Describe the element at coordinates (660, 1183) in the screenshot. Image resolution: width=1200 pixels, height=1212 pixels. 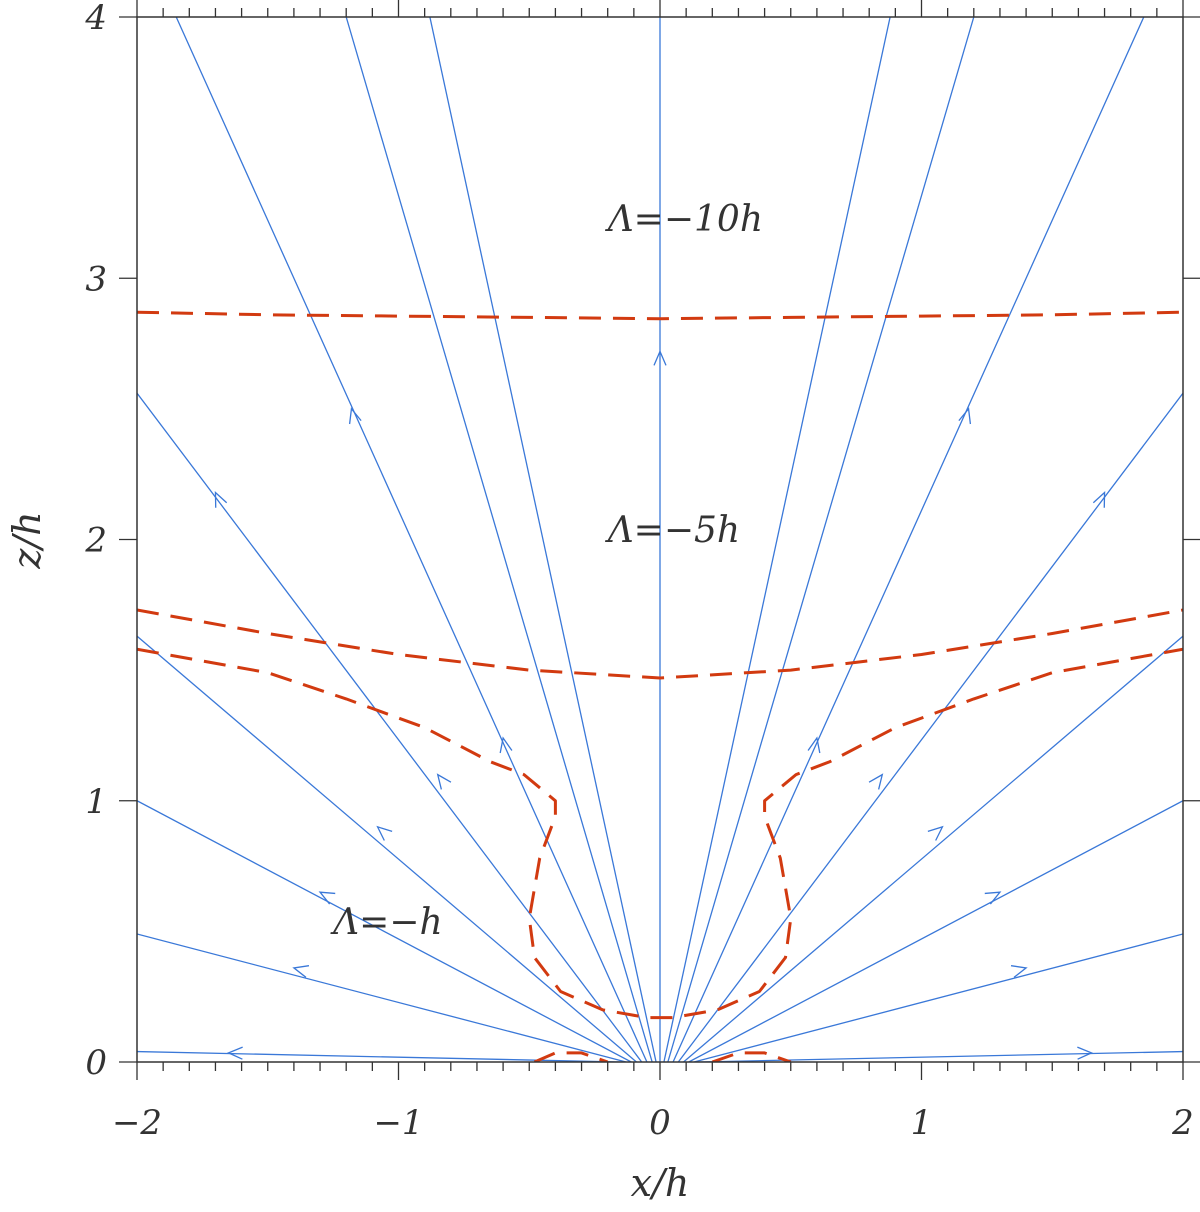
I see `x-axis-label: x/h` at that location.